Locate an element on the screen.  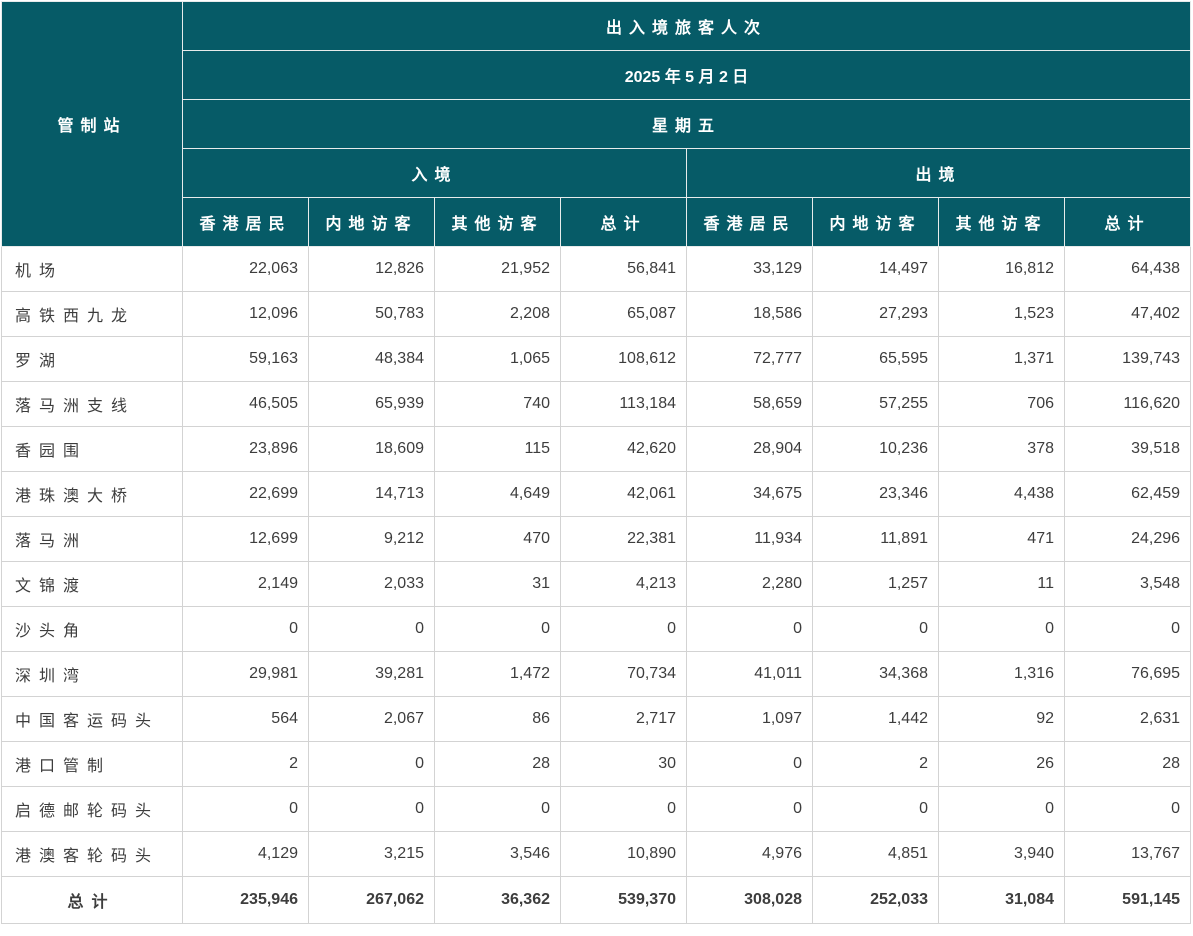
value-cell: 14,713 is located at coordinates (371, 494).